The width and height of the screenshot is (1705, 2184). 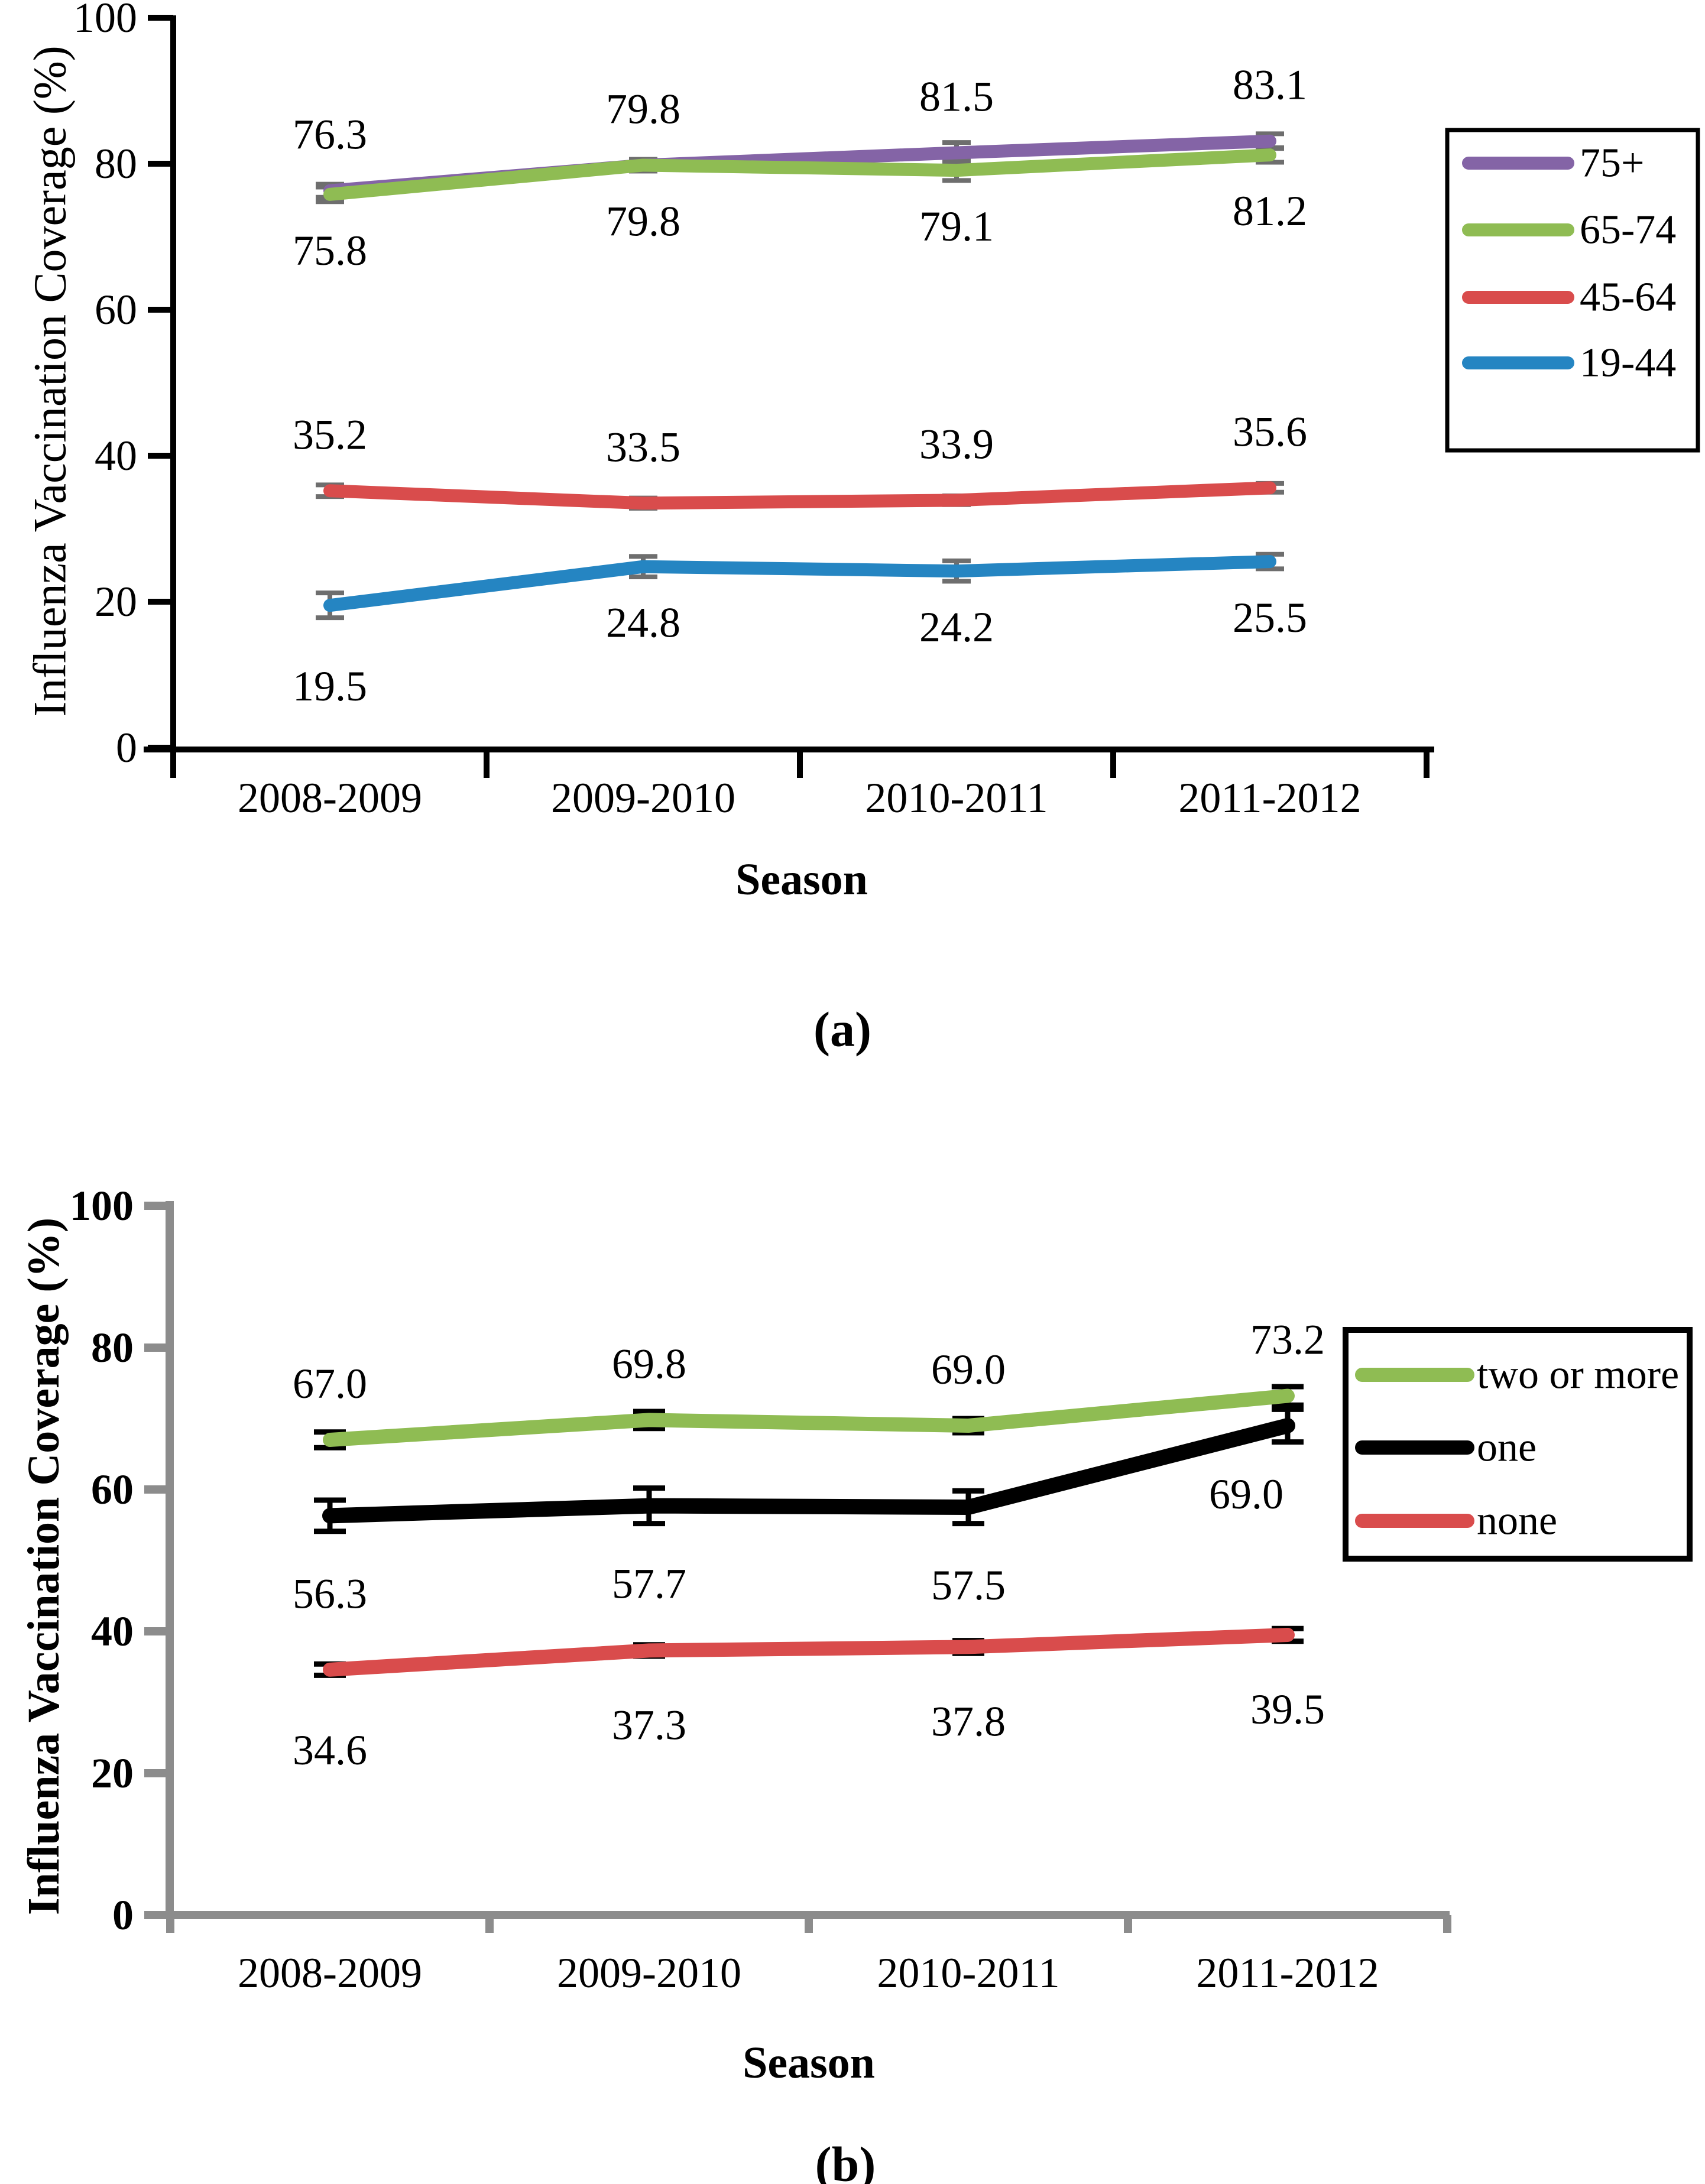 What do you see at coordinates (1569, 230) in the screenshot?
I see `legend-item-65-74: 65-74` at bounding box center [1569, 230].